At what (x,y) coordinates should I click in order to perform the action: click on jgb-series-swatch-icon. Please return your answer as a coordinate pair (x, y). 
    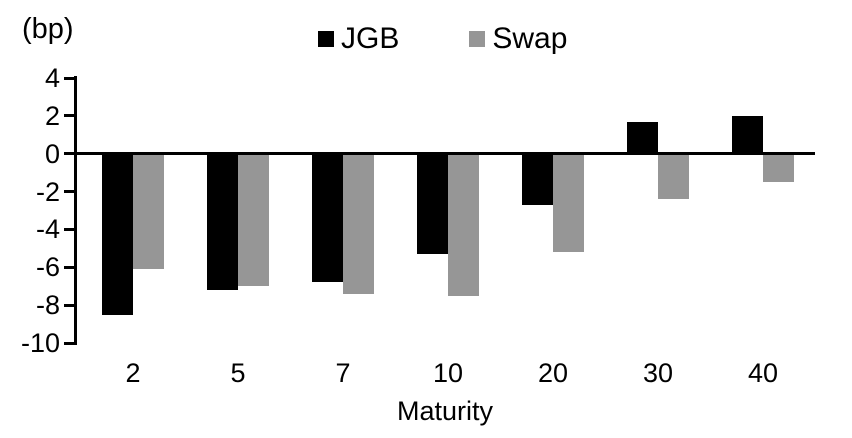
    Looking at the image, I should click on (326, 39).